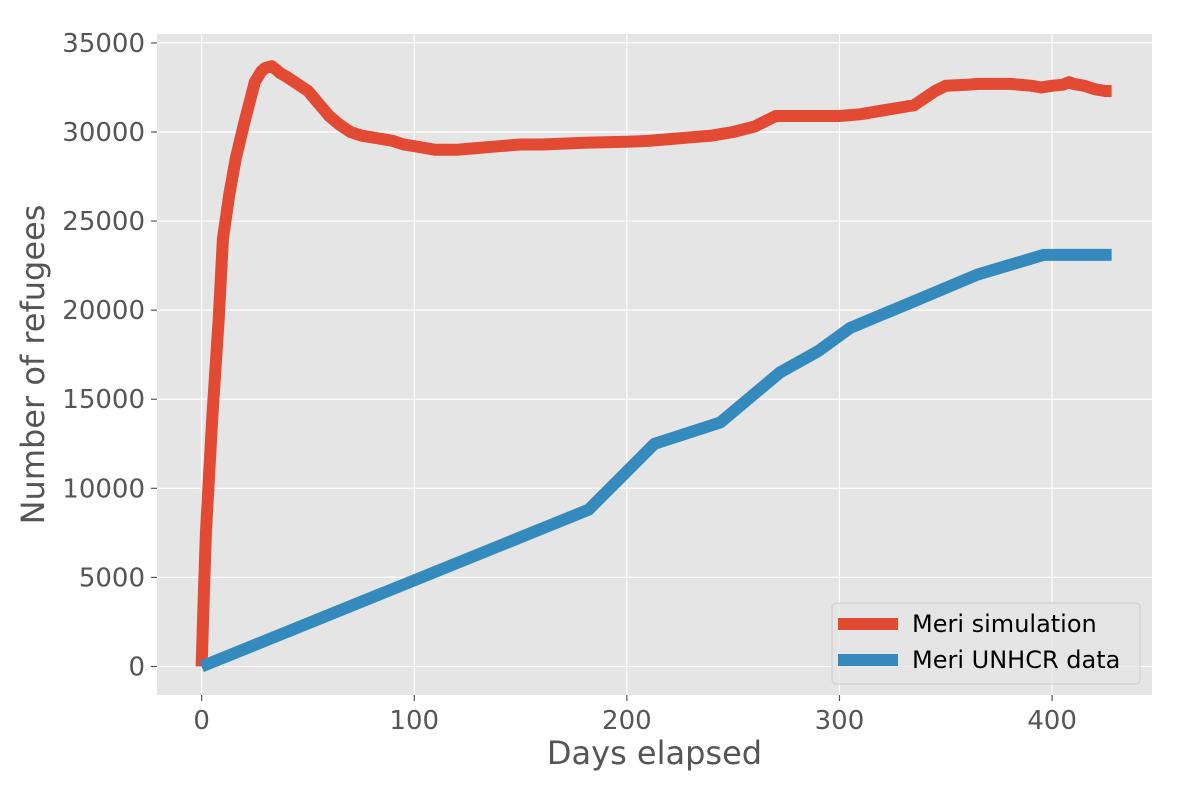  Describe the element at coordinates (1052, 721) in the screenshot. I see `x-tick-label: 400` at that location.